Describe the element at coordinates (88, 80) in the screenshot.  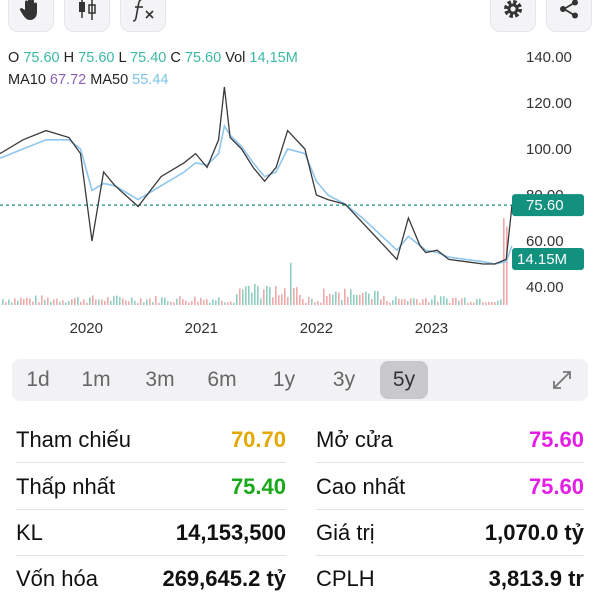
I see `ma-readout: MA10 67.72 MA50 55.44` at that location.